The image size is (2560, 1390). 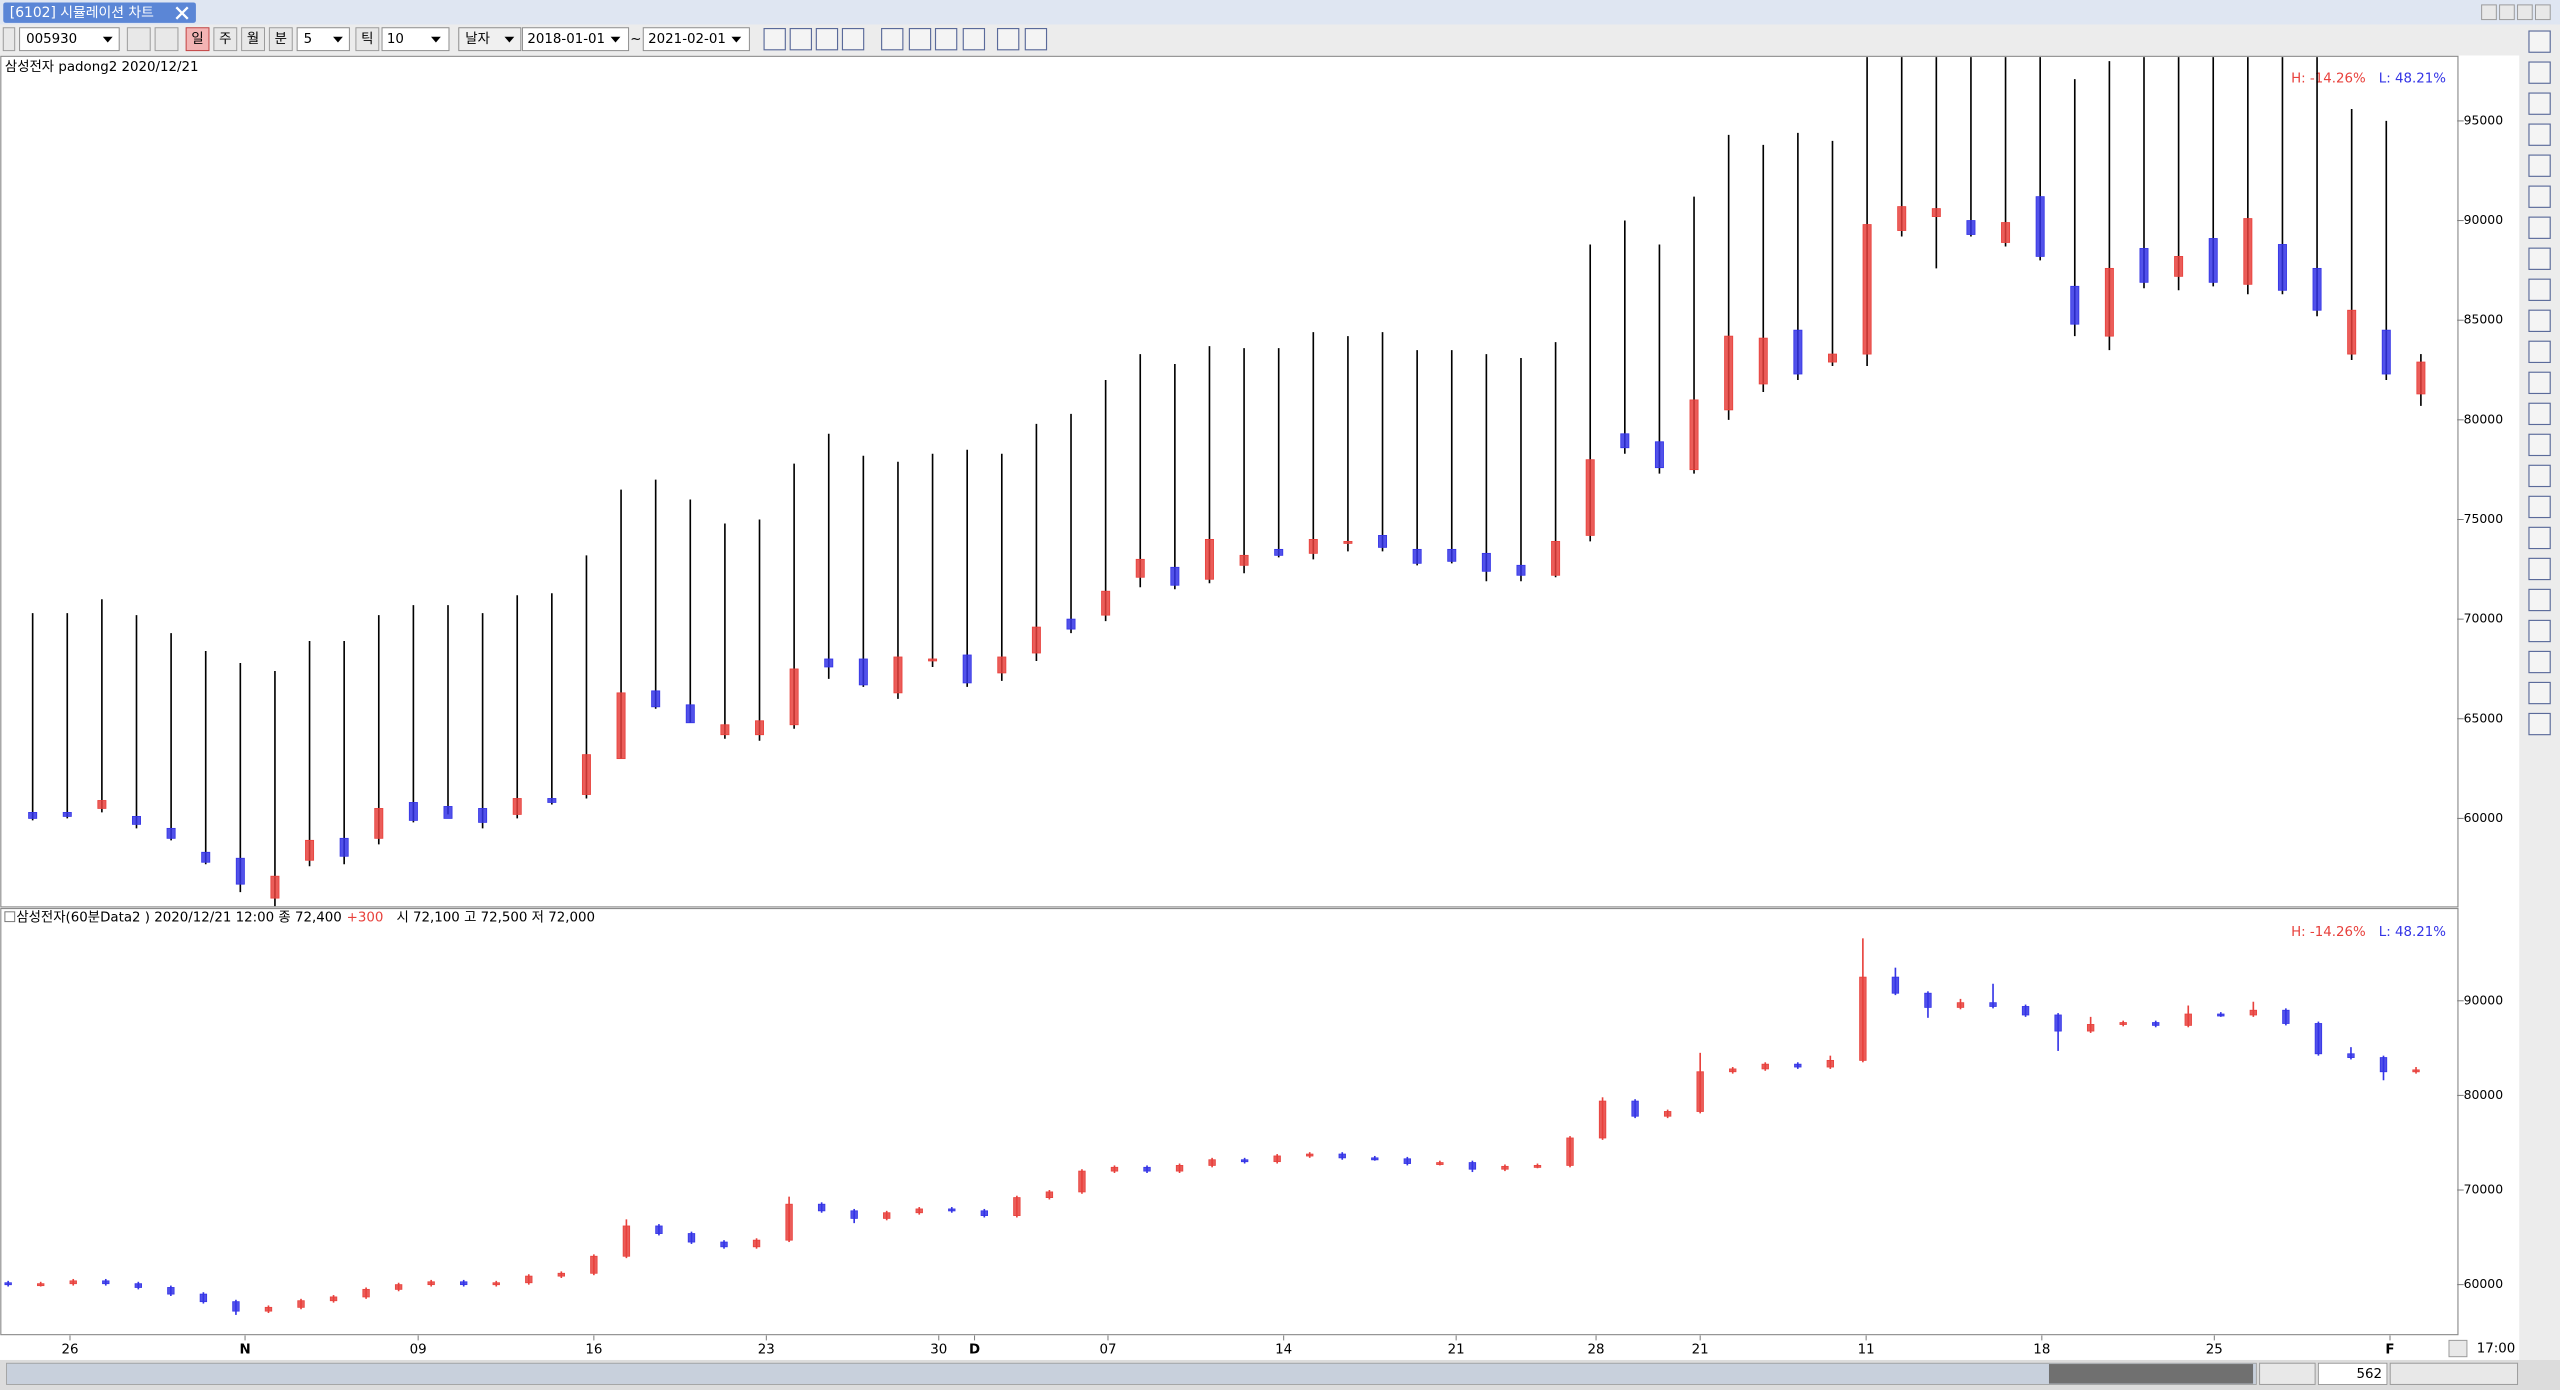 What do you see at coordinates (2543, 12) in the screenshot?
I see `close-button` at bounding box center [2543, 12].